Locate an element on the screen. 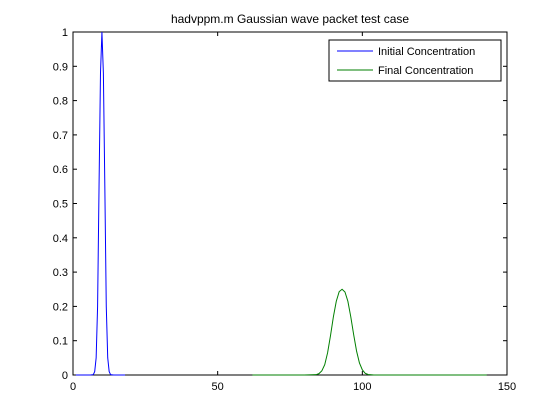 The image size is (560, 420). y-tick-label: 1 is located at coordinates (65, 33).